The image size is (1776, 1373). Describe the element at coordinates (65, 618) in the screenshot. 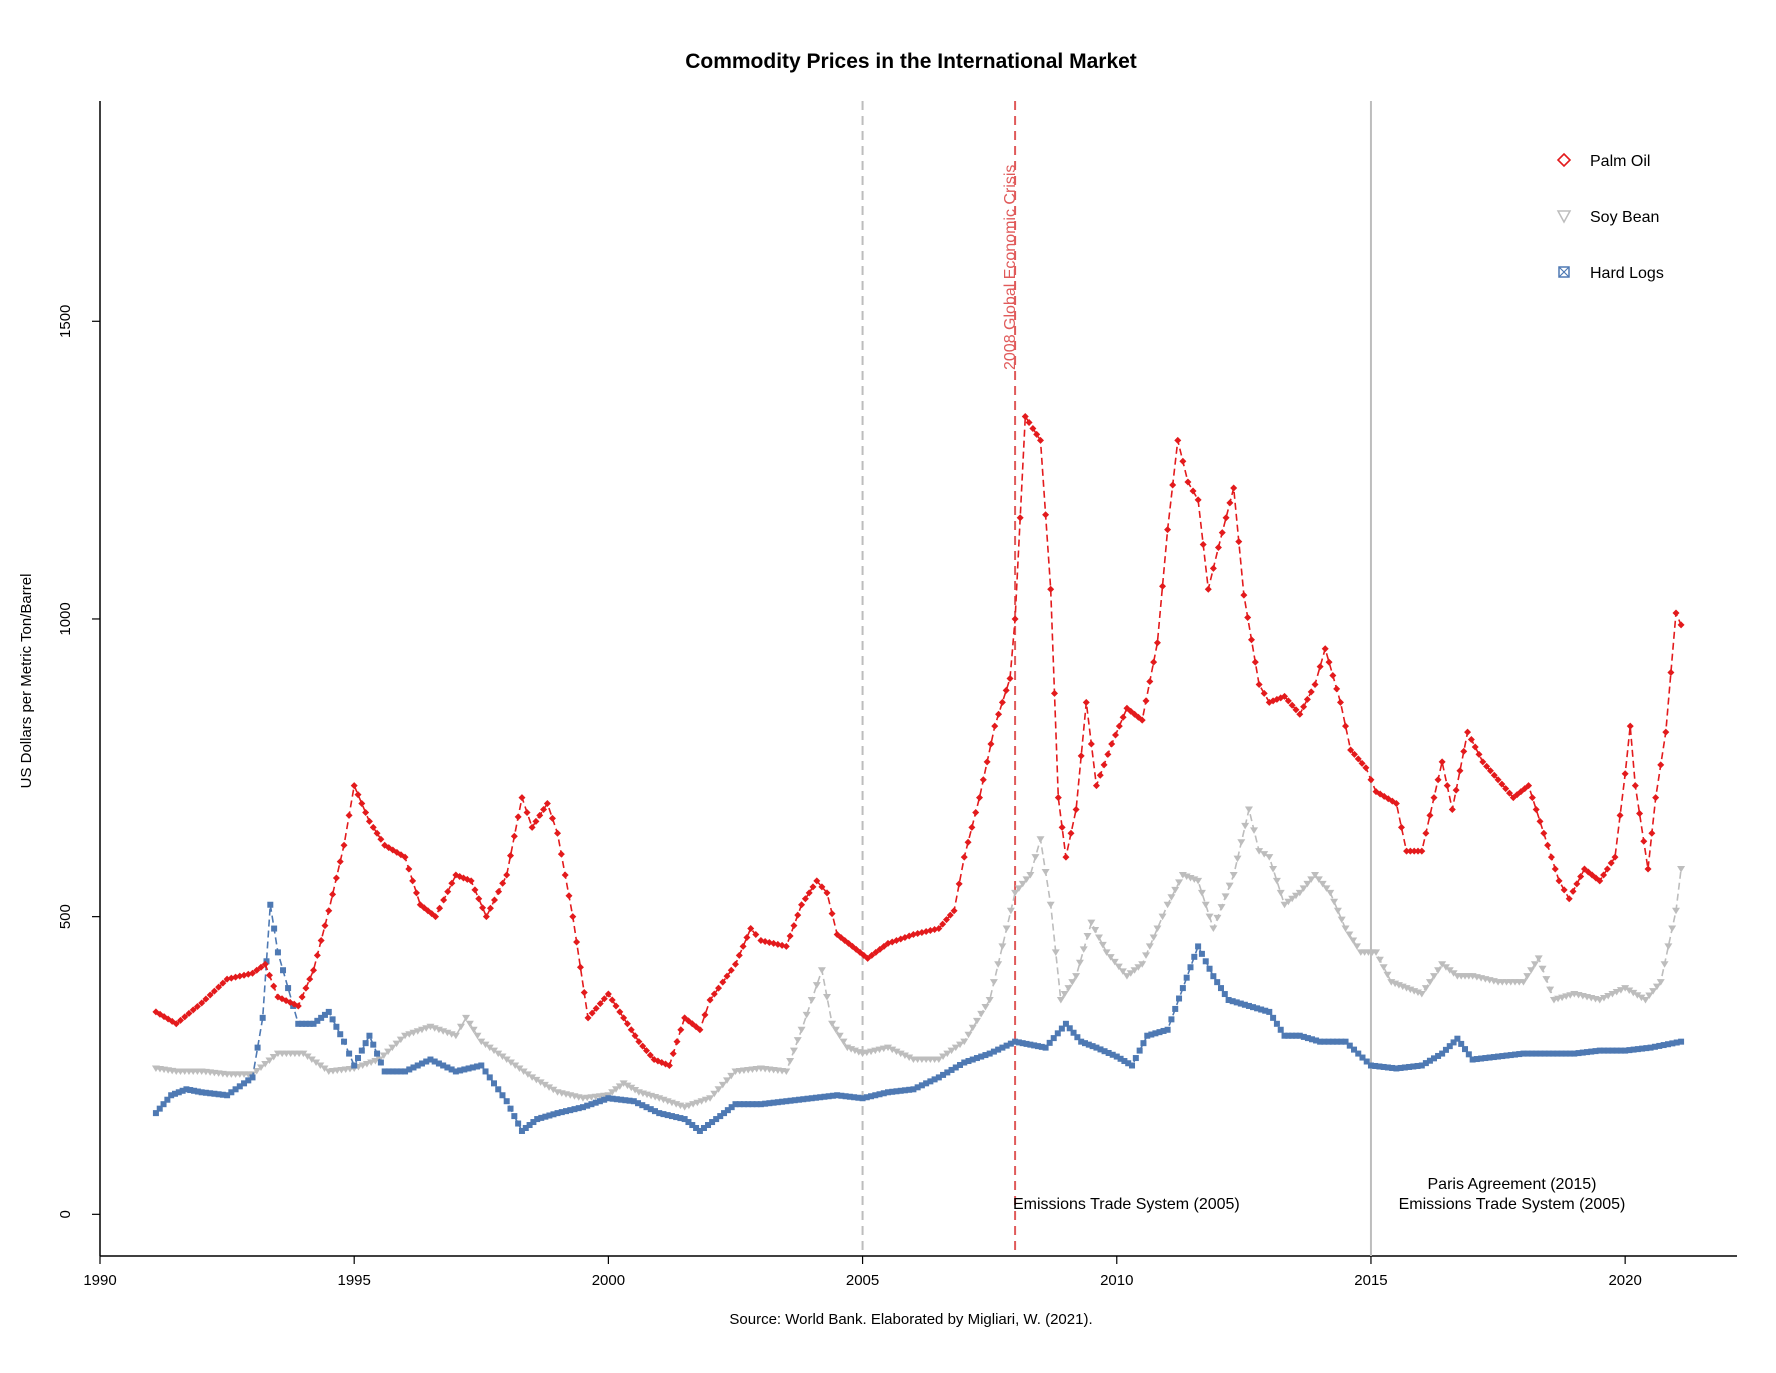

I see `y-tick-label: 1000` at that location.